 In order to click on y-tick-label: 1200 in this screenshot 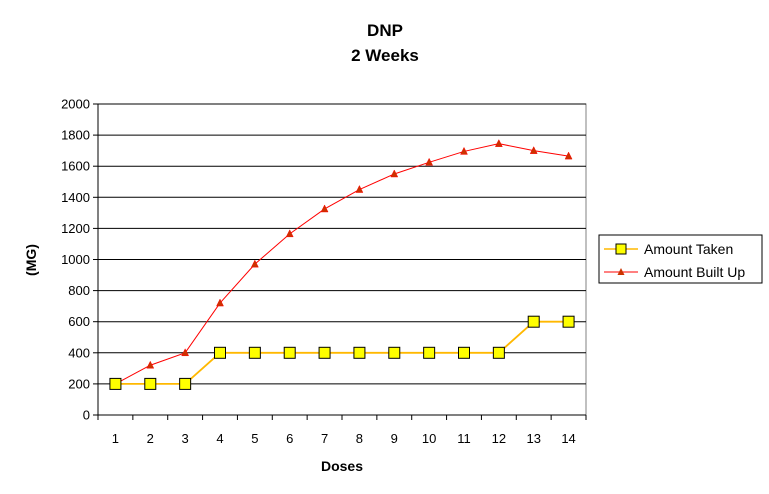, I will do `click(75, 228)`.